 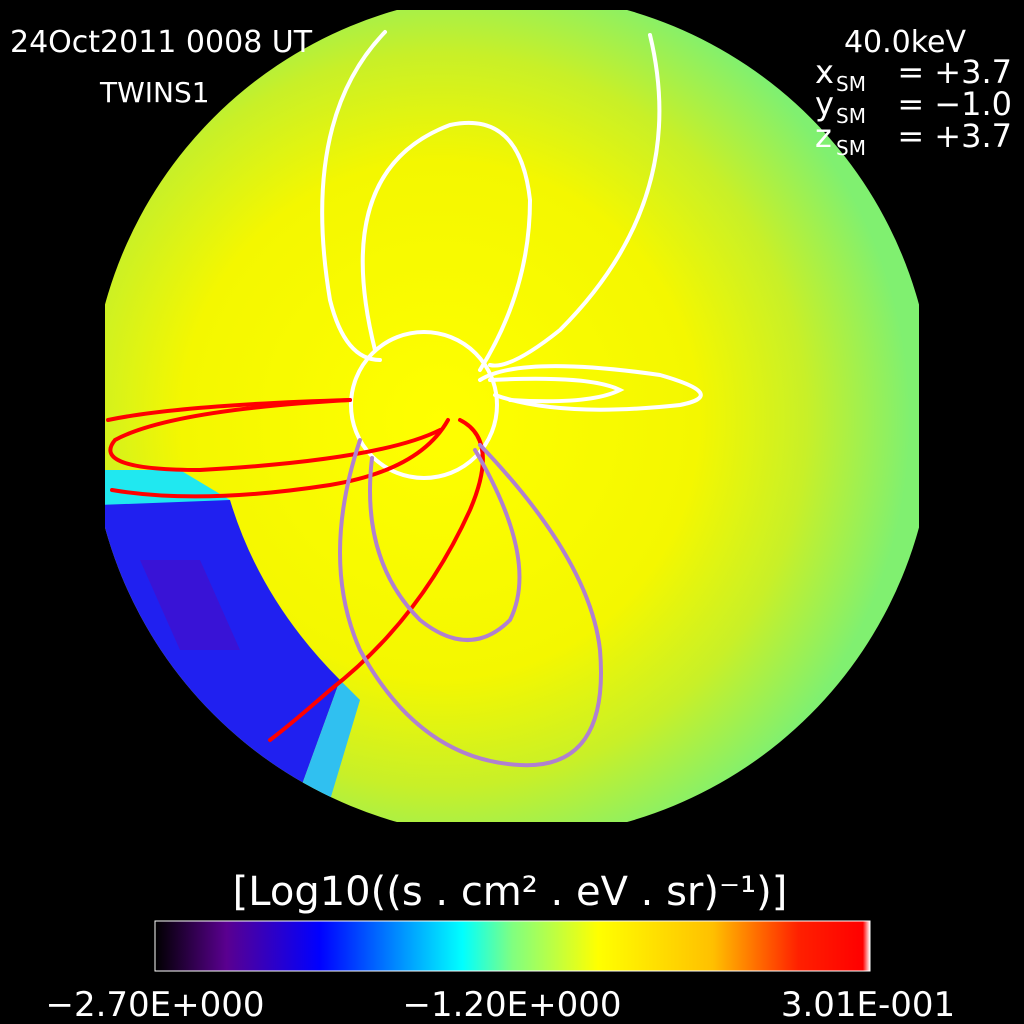 What do you see at coordinates (510, 892) in the screenshot?
I see `colorbar-title: [Log10((s . cm² . eV . sr)⁻¹)]` at bounding box center [510, 892].